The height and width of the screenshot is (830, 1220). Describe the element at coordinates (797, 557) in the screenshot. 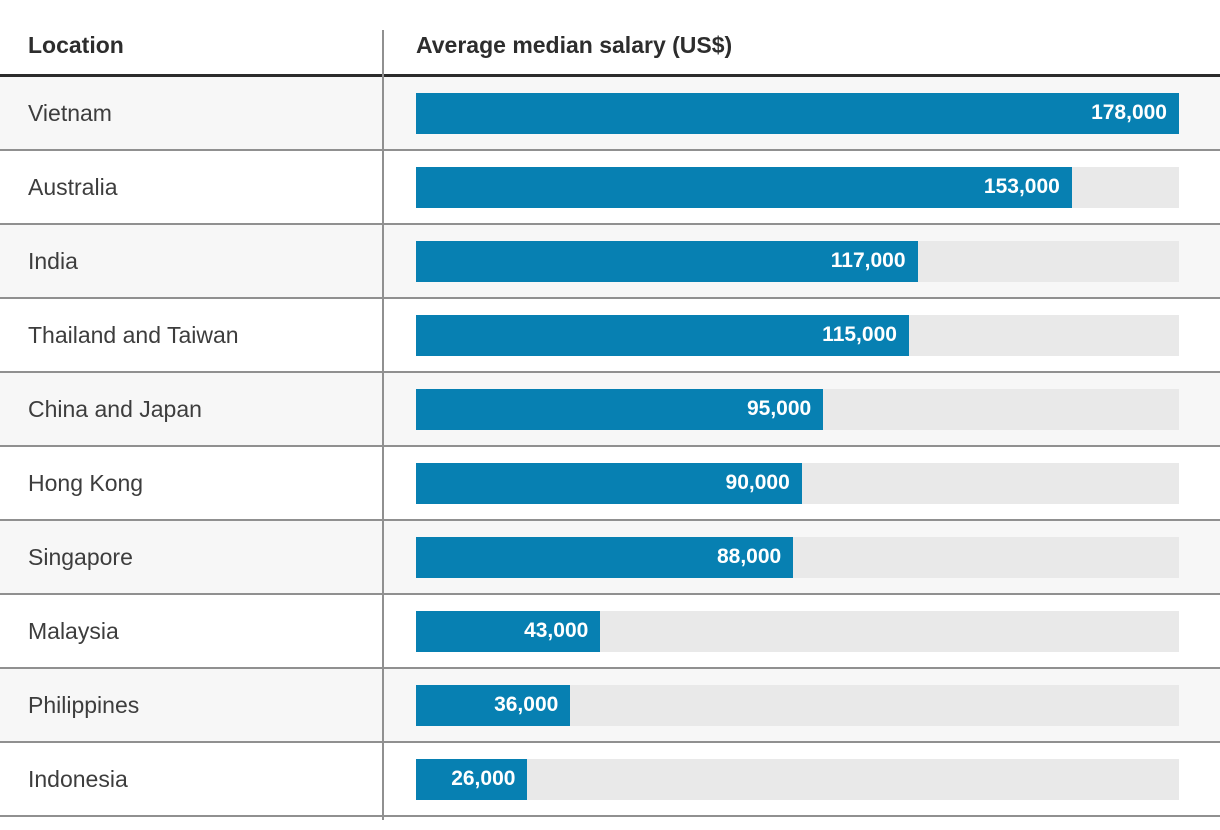

I see `bar-track: 88,000` at that location.